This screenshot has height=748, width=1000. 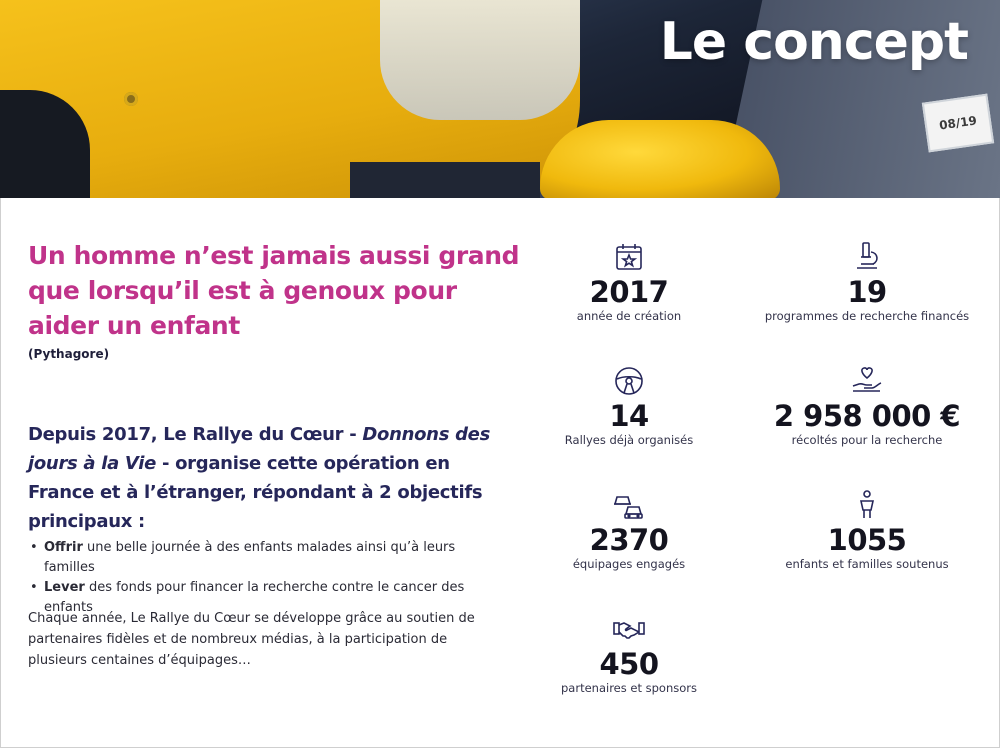 I want to click on door-handle, so click(x=131, y=99).